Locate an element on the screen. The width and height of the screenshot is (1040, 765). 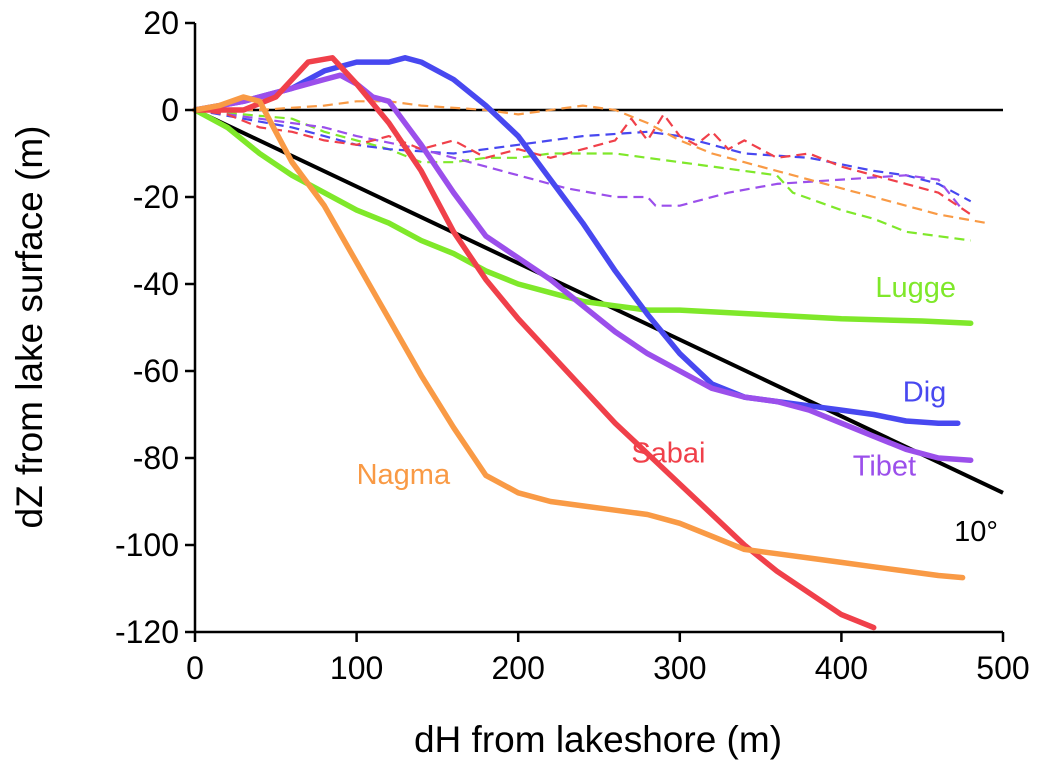
x-tick-label-500: 500 is located at coordinates (1002, 668).